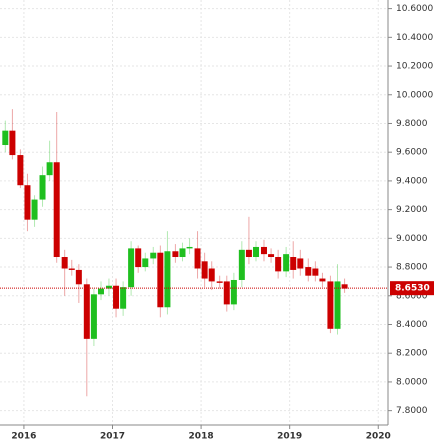  I want to click on x-tick-label: 2020, so click(378, 437).